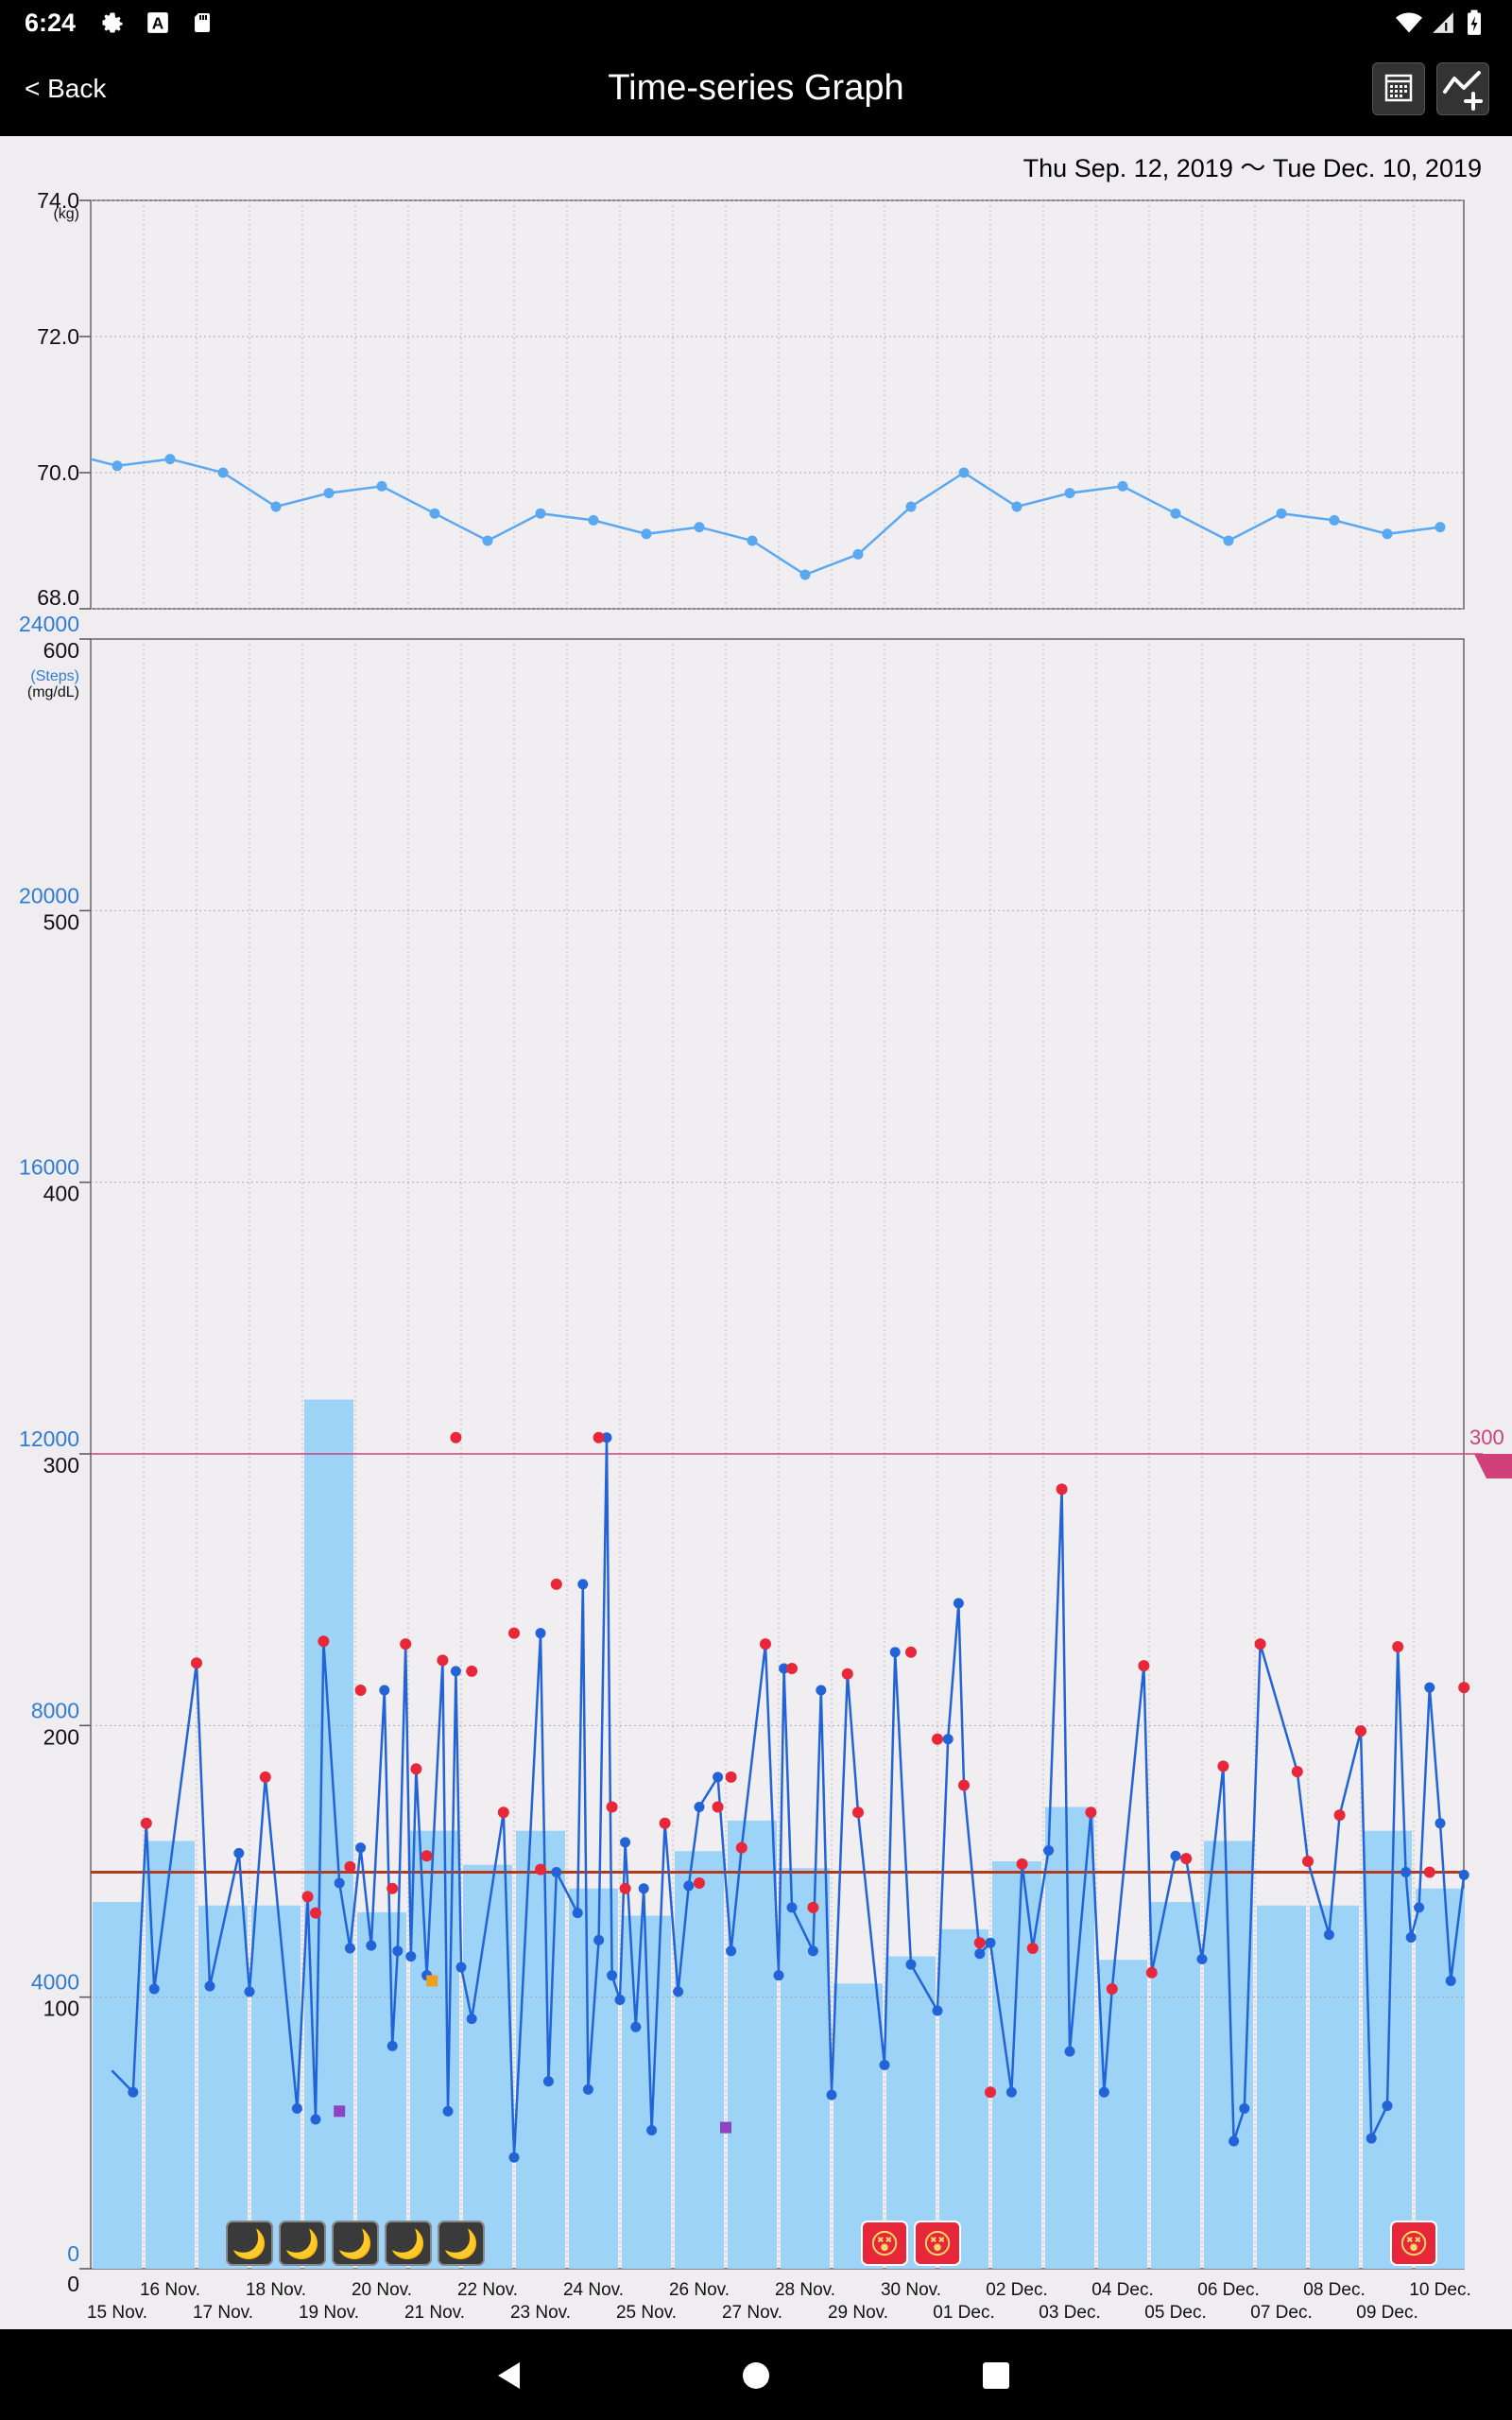 The height and width of the screenshot is (2420, 1512). I want to click on x-axis-label-upper: 02 Dec., so click(1016, 2290).